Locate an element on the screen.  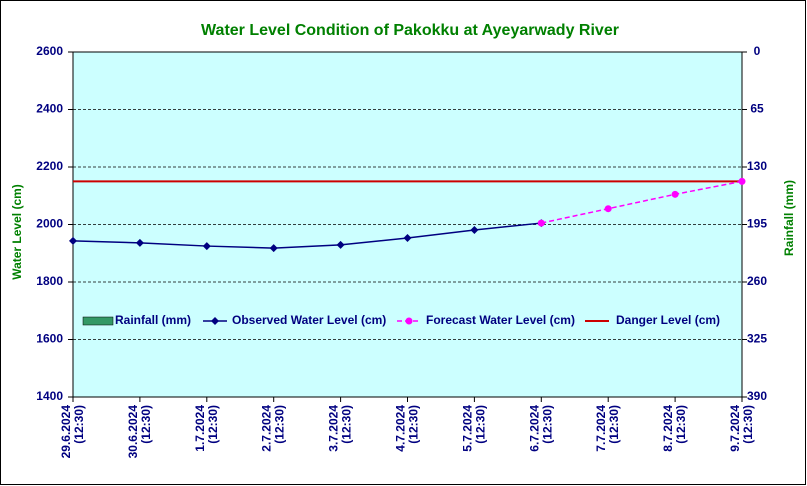
legend-label: Forecast Water Level (cm) is located at coordinates (500, 320).